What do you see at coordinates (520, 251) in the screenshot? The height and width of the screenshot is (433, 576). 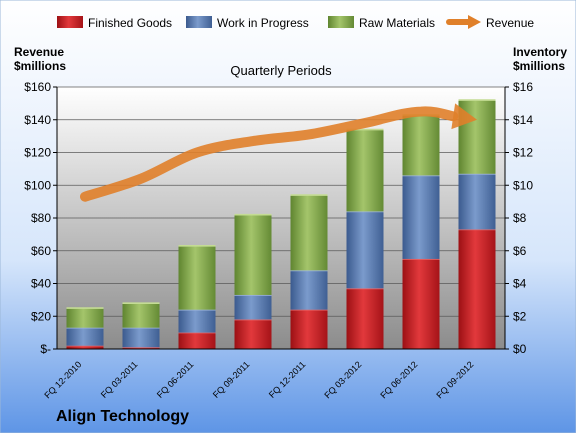 I see `right-tick-label: $6` at bounding box center [520, 251].